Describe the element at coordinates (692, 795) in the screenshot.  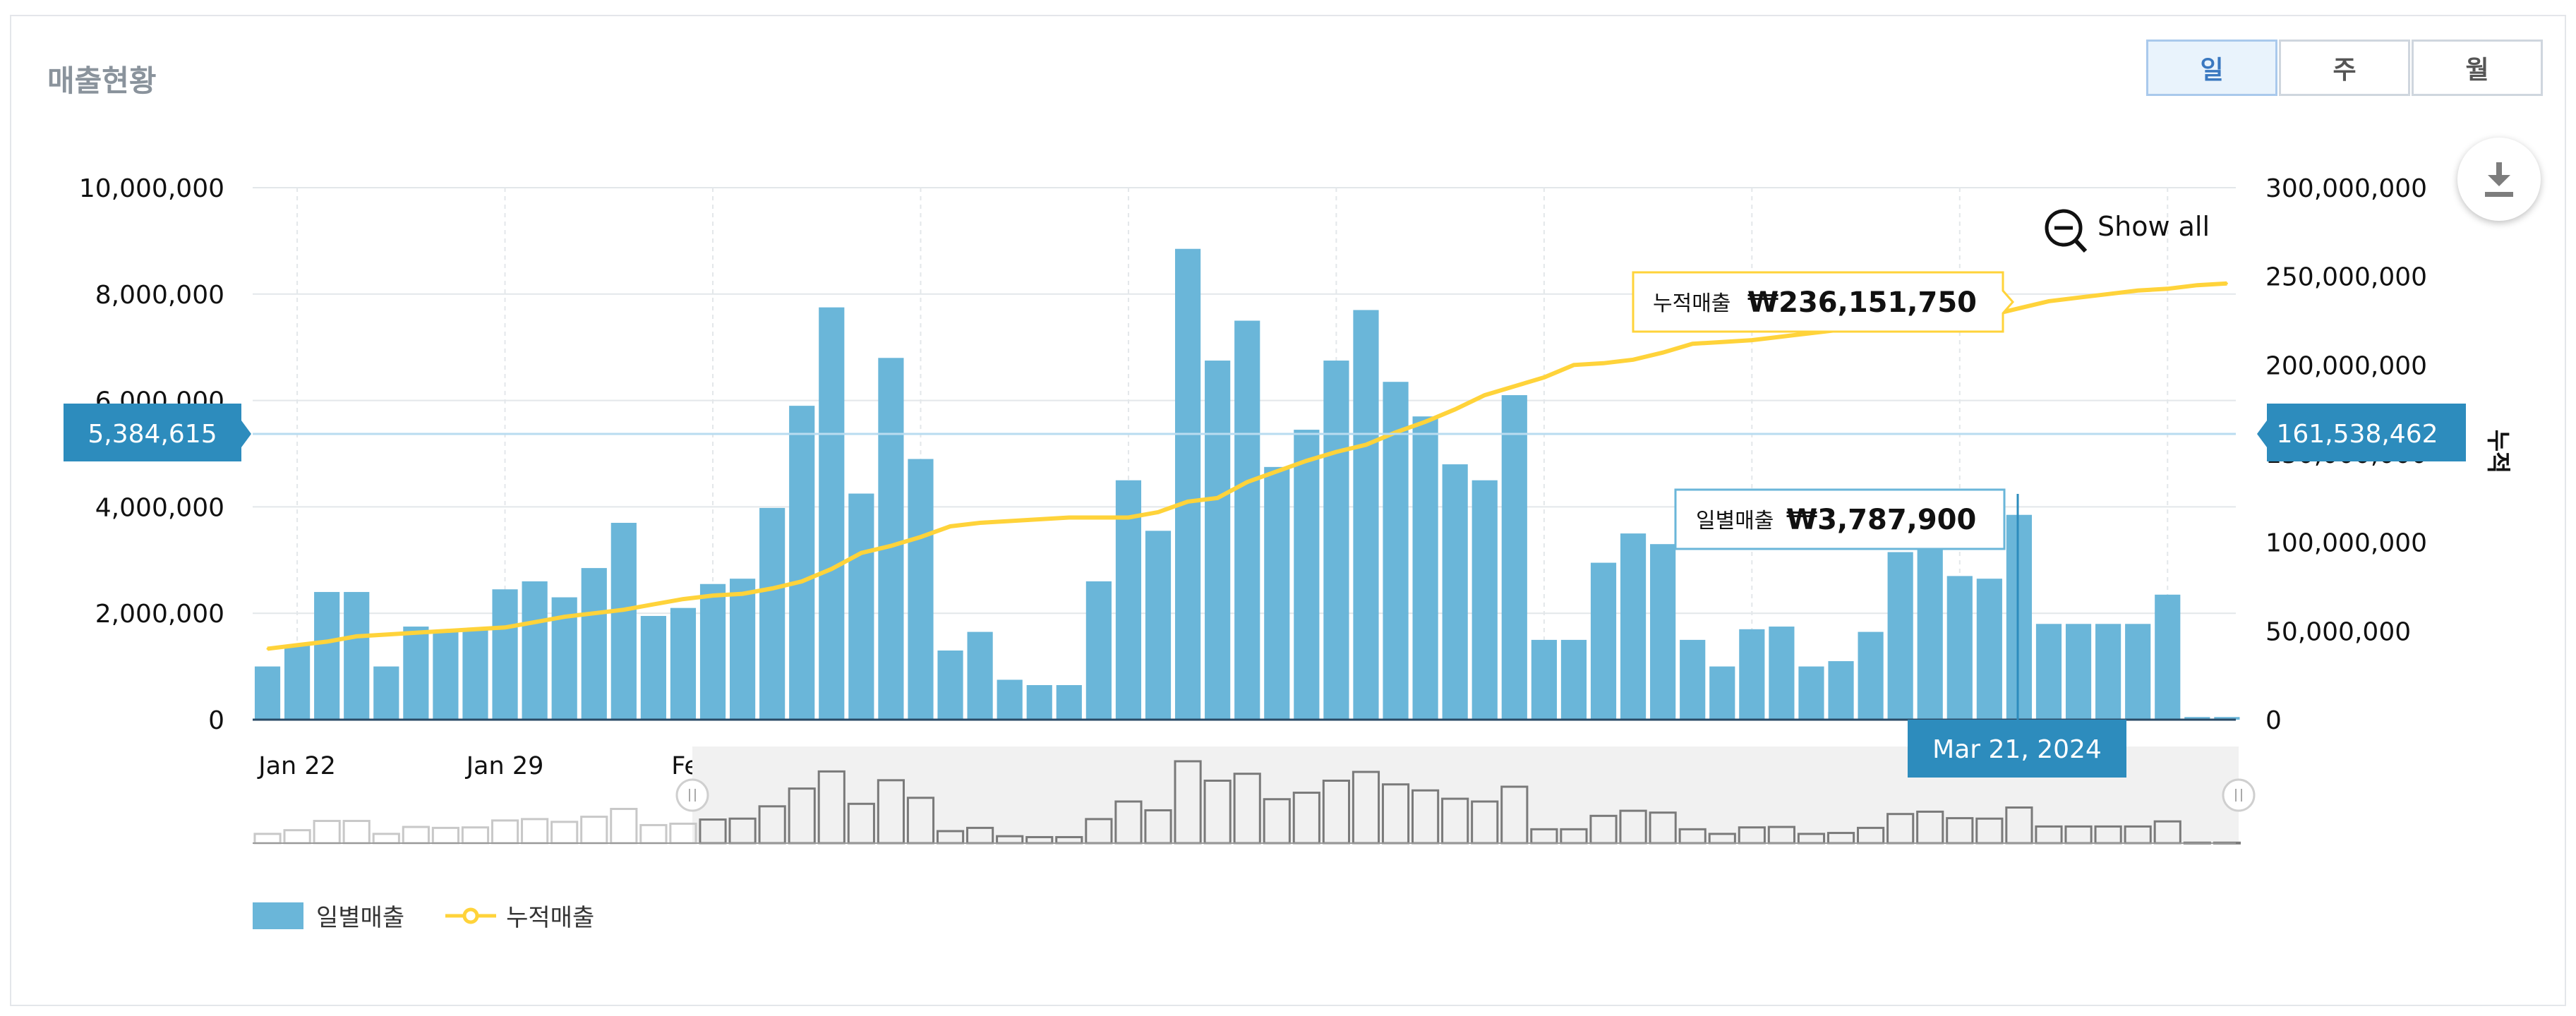
I see `navigator-left-handle` at that location.